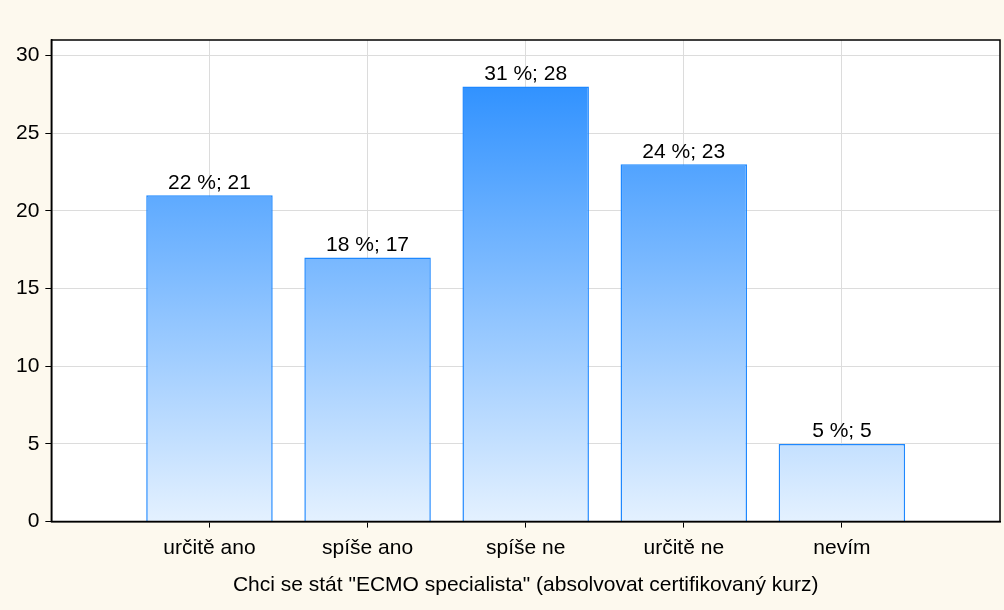  Describe the element at coordinates (368, 546) in the screenshot. I see `x-tick-label: spíše ano` at that location.